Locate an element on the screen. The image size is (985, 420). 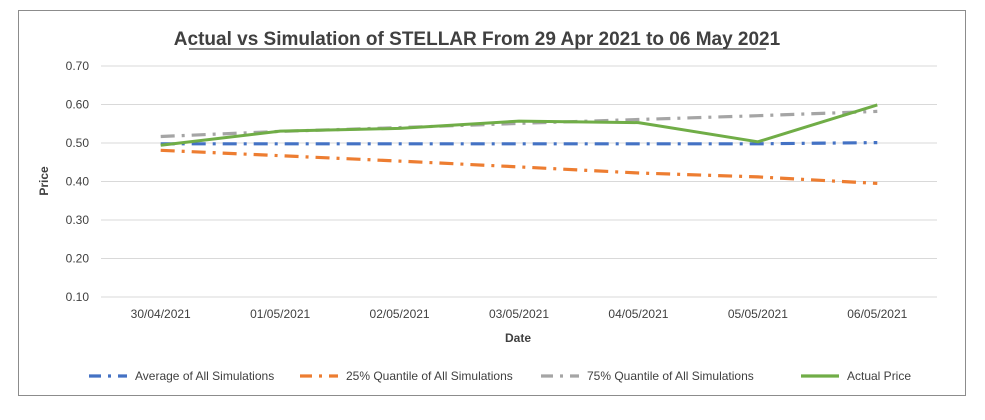
x-tick-label: 03/05/2021 is located at coordinates (519, 314).